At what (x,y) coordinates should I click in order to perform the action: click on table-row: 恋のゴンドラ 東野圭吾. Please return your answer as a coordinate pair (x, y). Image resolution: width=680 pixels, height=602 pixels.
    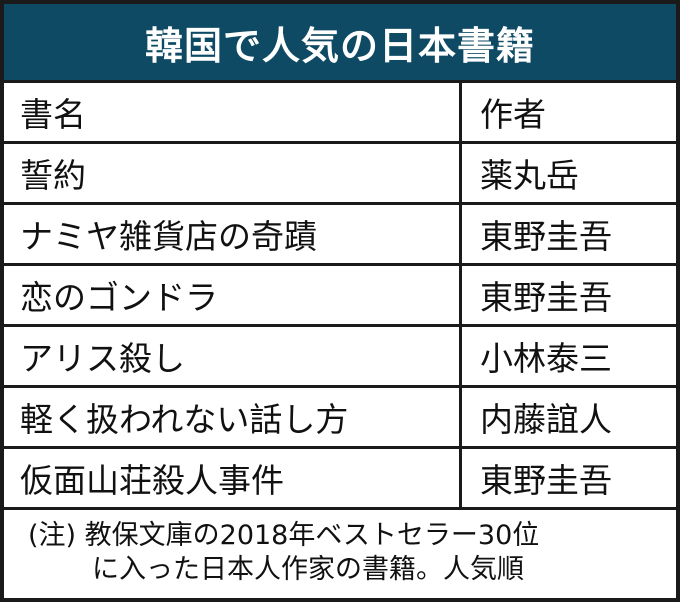
    Looking at the image, I should click on (340, 296).